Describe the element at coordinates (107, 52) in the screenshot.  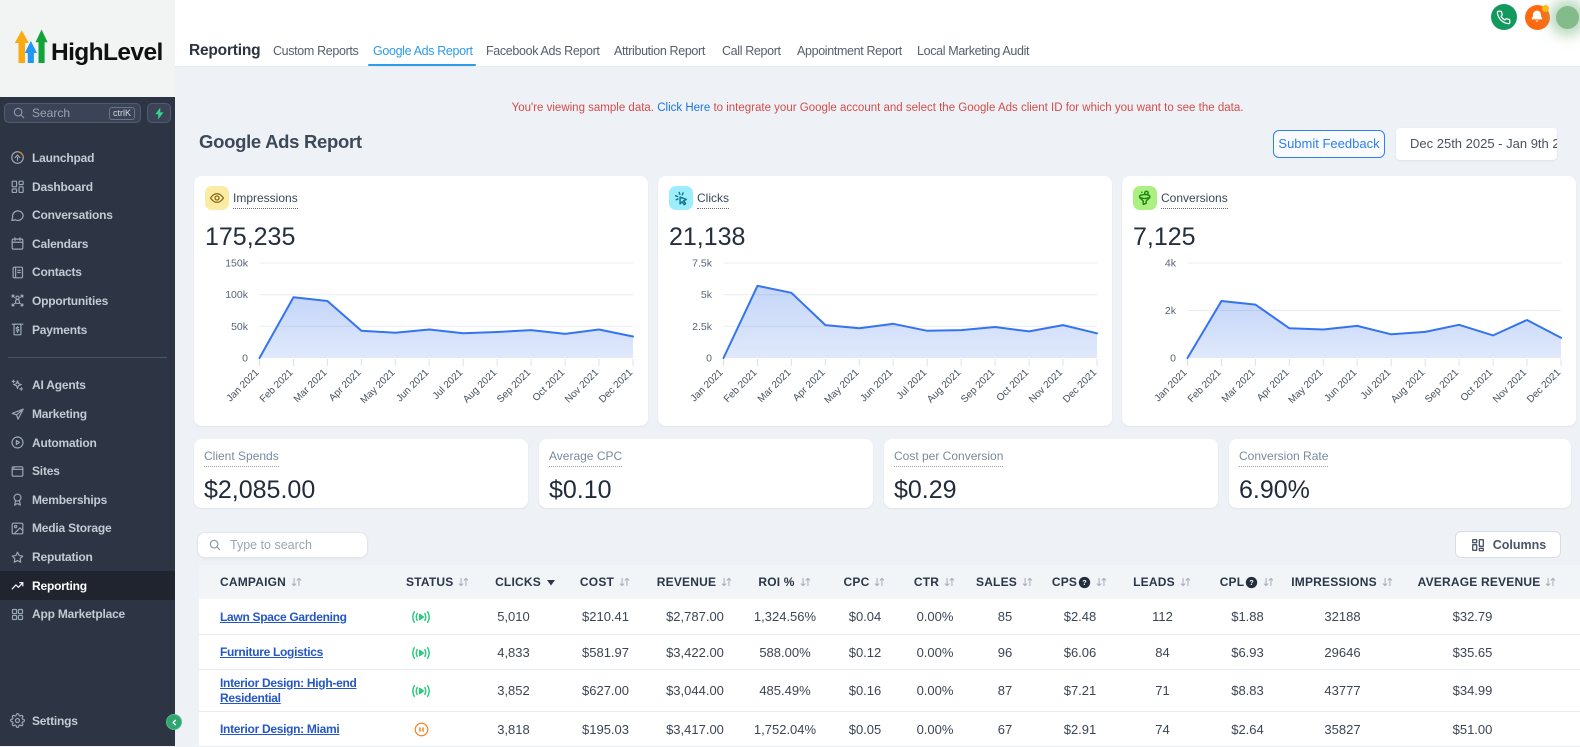
I see `svg-text: HighLevel` at that location.